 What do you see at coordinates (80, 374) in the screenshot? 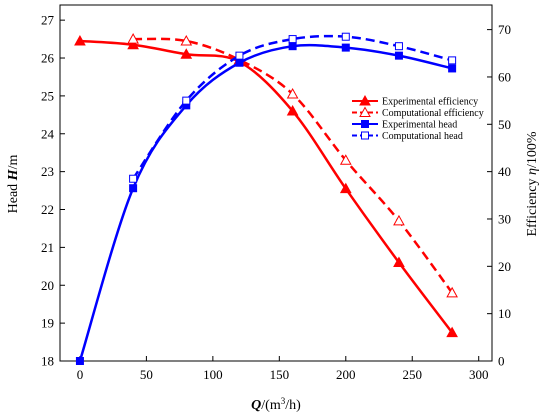
I see `x-tick-label: 0` at bounding box center [80, 374].